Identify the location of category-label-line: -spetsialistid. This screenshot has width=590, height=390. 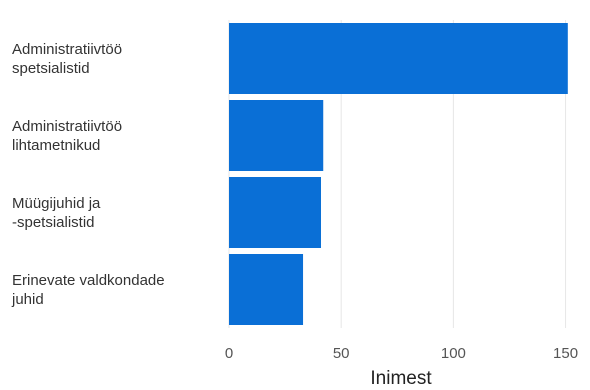
(53, 222).